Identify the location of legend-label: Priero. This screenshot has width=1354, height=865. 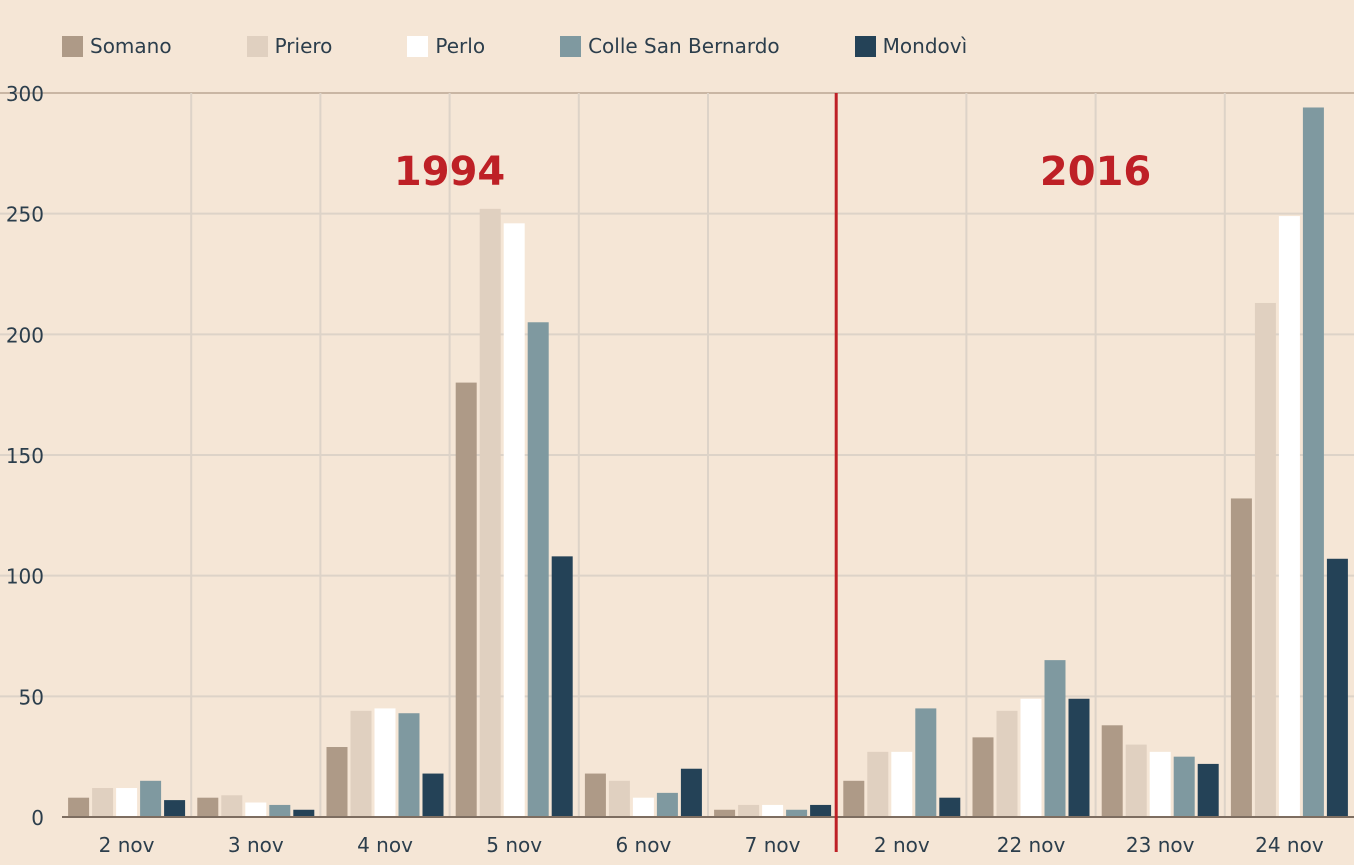
(303, 46).